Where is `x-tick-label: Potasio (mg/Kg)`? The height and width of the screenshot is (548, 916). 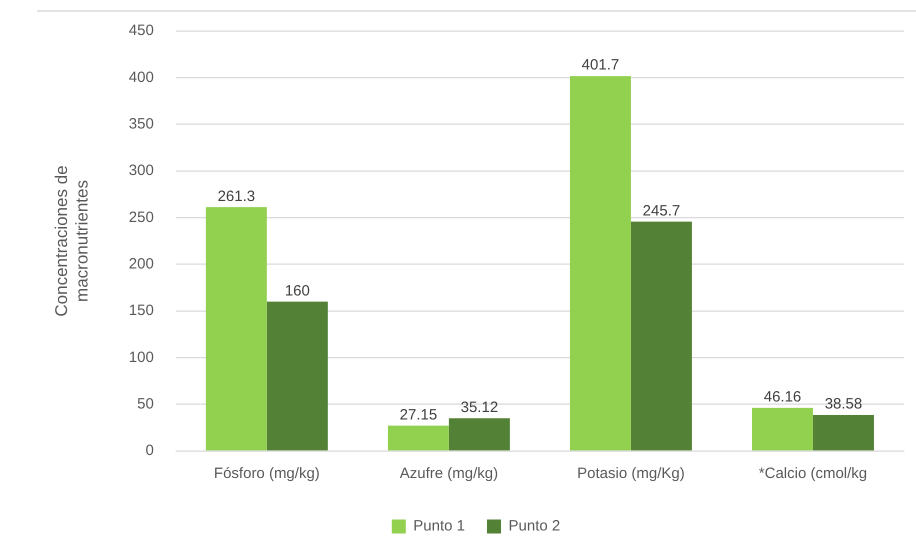
x-tick-label: Potasio (mg/Kg) is located at coordinates (631, 473).